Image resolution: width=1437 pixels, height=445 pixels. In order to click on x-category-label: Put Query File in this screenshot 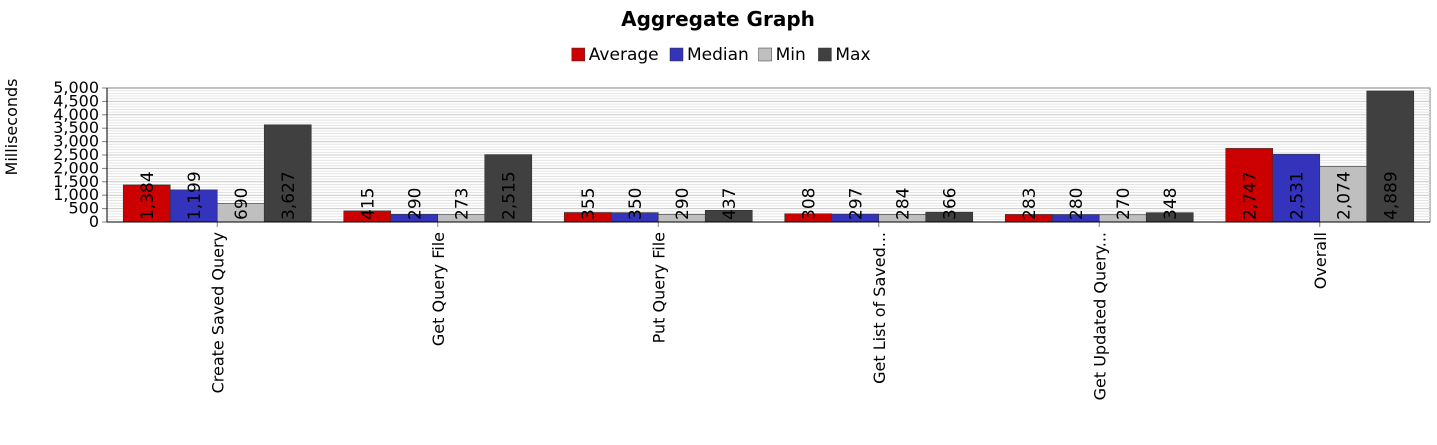, I will do `click(658, 287)`.